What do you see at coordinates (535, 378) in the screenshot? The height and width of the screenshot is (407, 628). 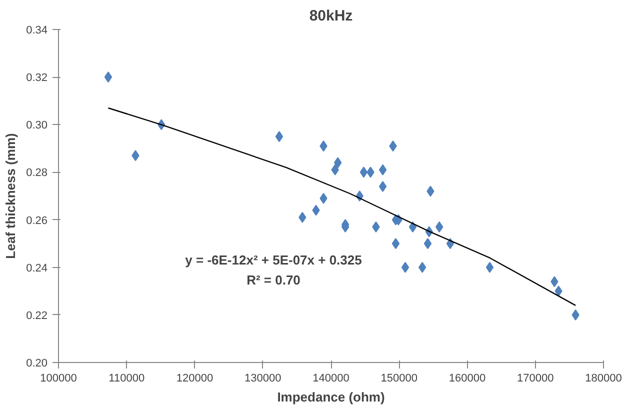 I see `x-tick-label: 170000` at bounding box center [535, 378].